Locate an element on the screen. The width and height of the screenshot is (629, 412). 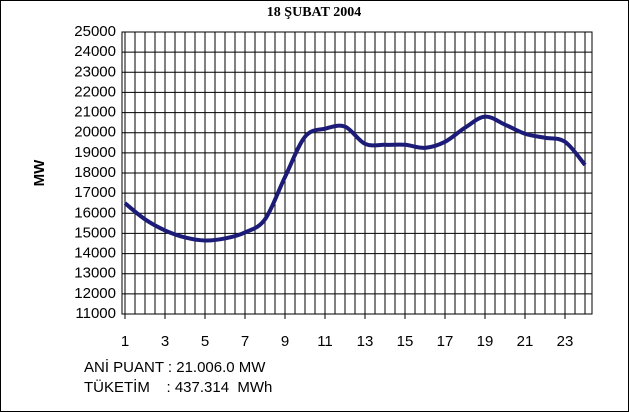
y-tick-label: 14000 is located at coordinates (95, 253).